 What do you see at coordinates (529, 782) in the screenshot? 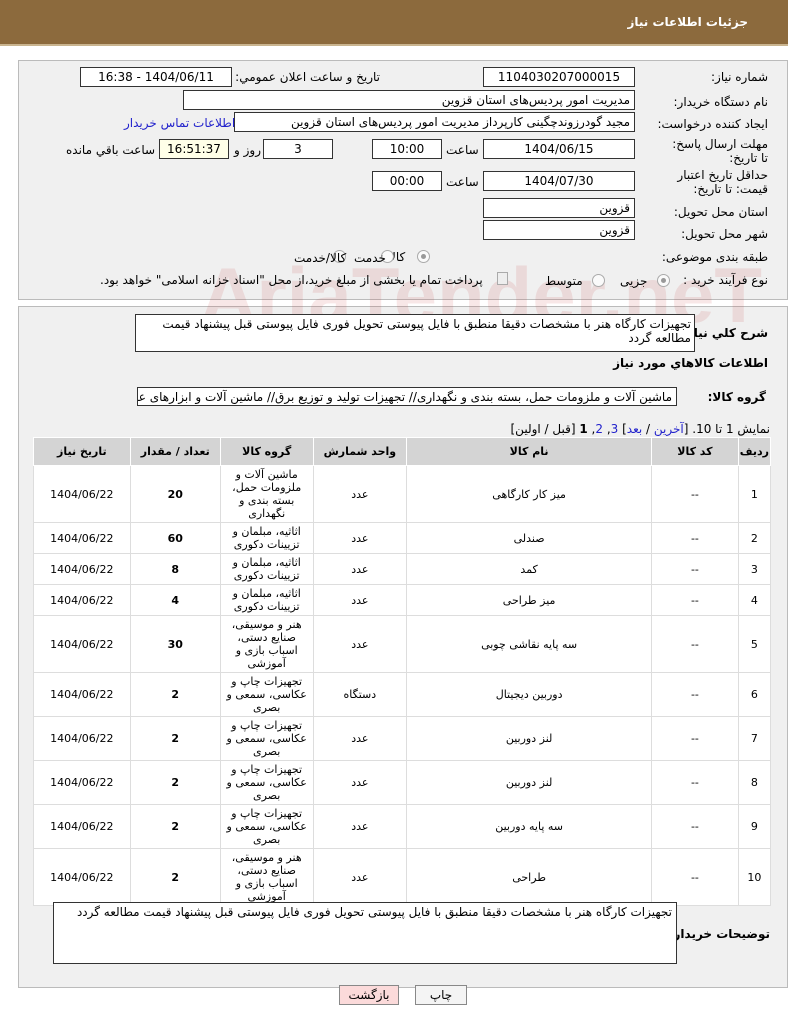
I see `table-cell: لنز دوربین` at bounding box center [529, 782].